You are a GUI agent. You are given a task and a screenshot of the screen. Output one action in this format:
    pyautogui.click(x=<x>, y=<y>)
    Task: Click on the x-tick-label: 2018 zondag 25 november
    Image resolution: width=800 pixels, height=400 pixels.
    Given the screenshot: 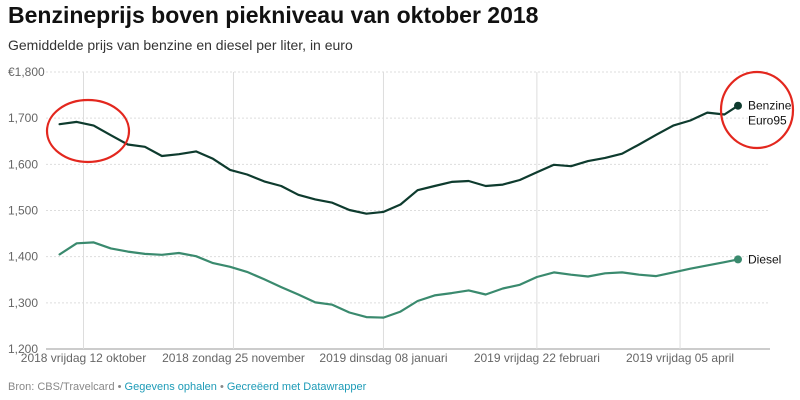 What is the action you would take?
    pyautogui.click(x=233, y=358)
    